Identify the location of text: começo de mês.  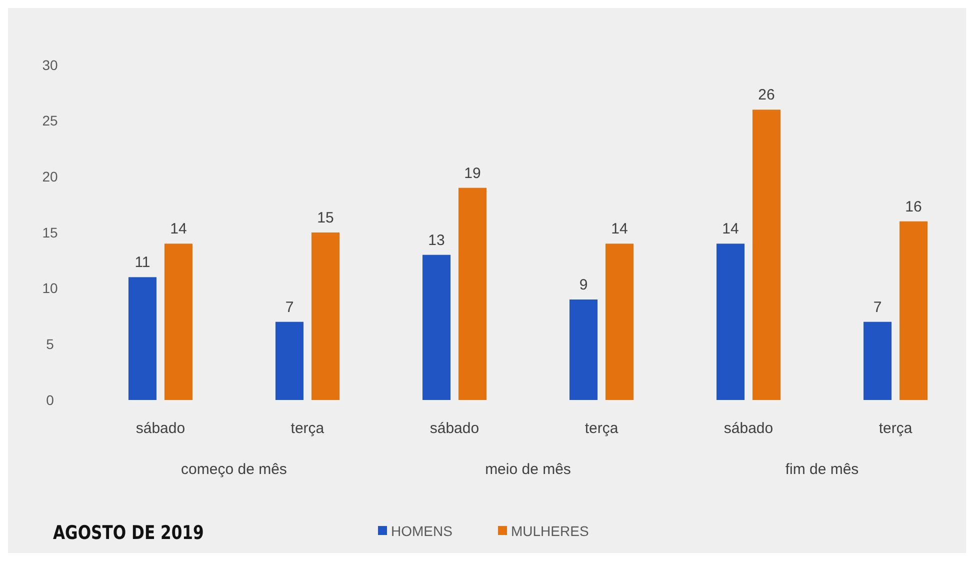
(234, 469).